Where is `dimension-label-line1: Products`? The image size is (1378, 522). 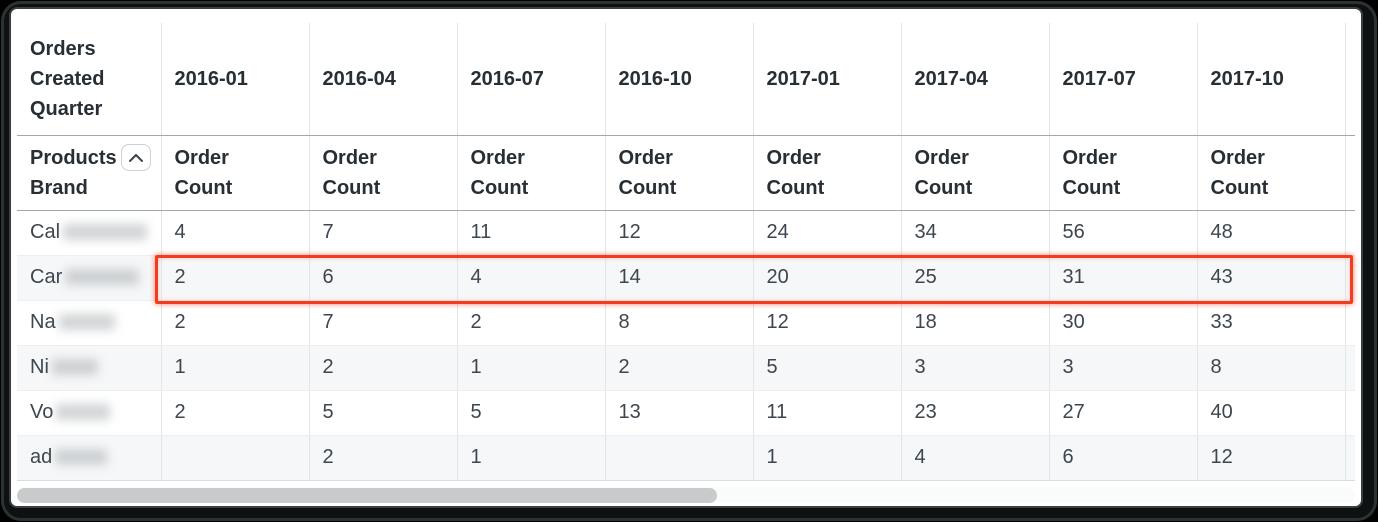
dimension-label-line1: Products is located at coordinates (73, 157).